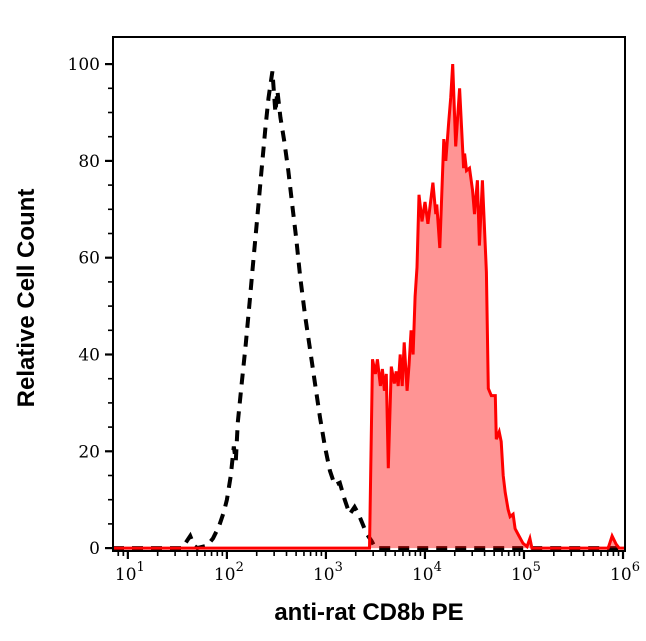  Describe the element at coordinates (229, 572) in the screenshot. I see `x-tick-label: 10²` at that location.